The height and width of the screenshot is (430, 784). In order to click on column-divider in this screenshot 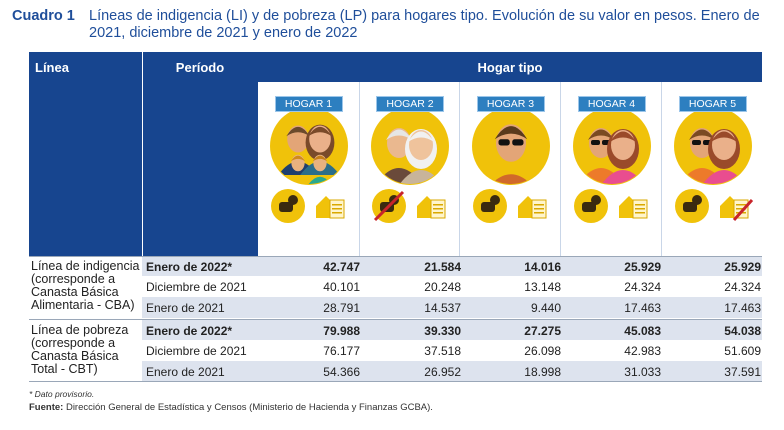, I will do `click(142, 154)`.